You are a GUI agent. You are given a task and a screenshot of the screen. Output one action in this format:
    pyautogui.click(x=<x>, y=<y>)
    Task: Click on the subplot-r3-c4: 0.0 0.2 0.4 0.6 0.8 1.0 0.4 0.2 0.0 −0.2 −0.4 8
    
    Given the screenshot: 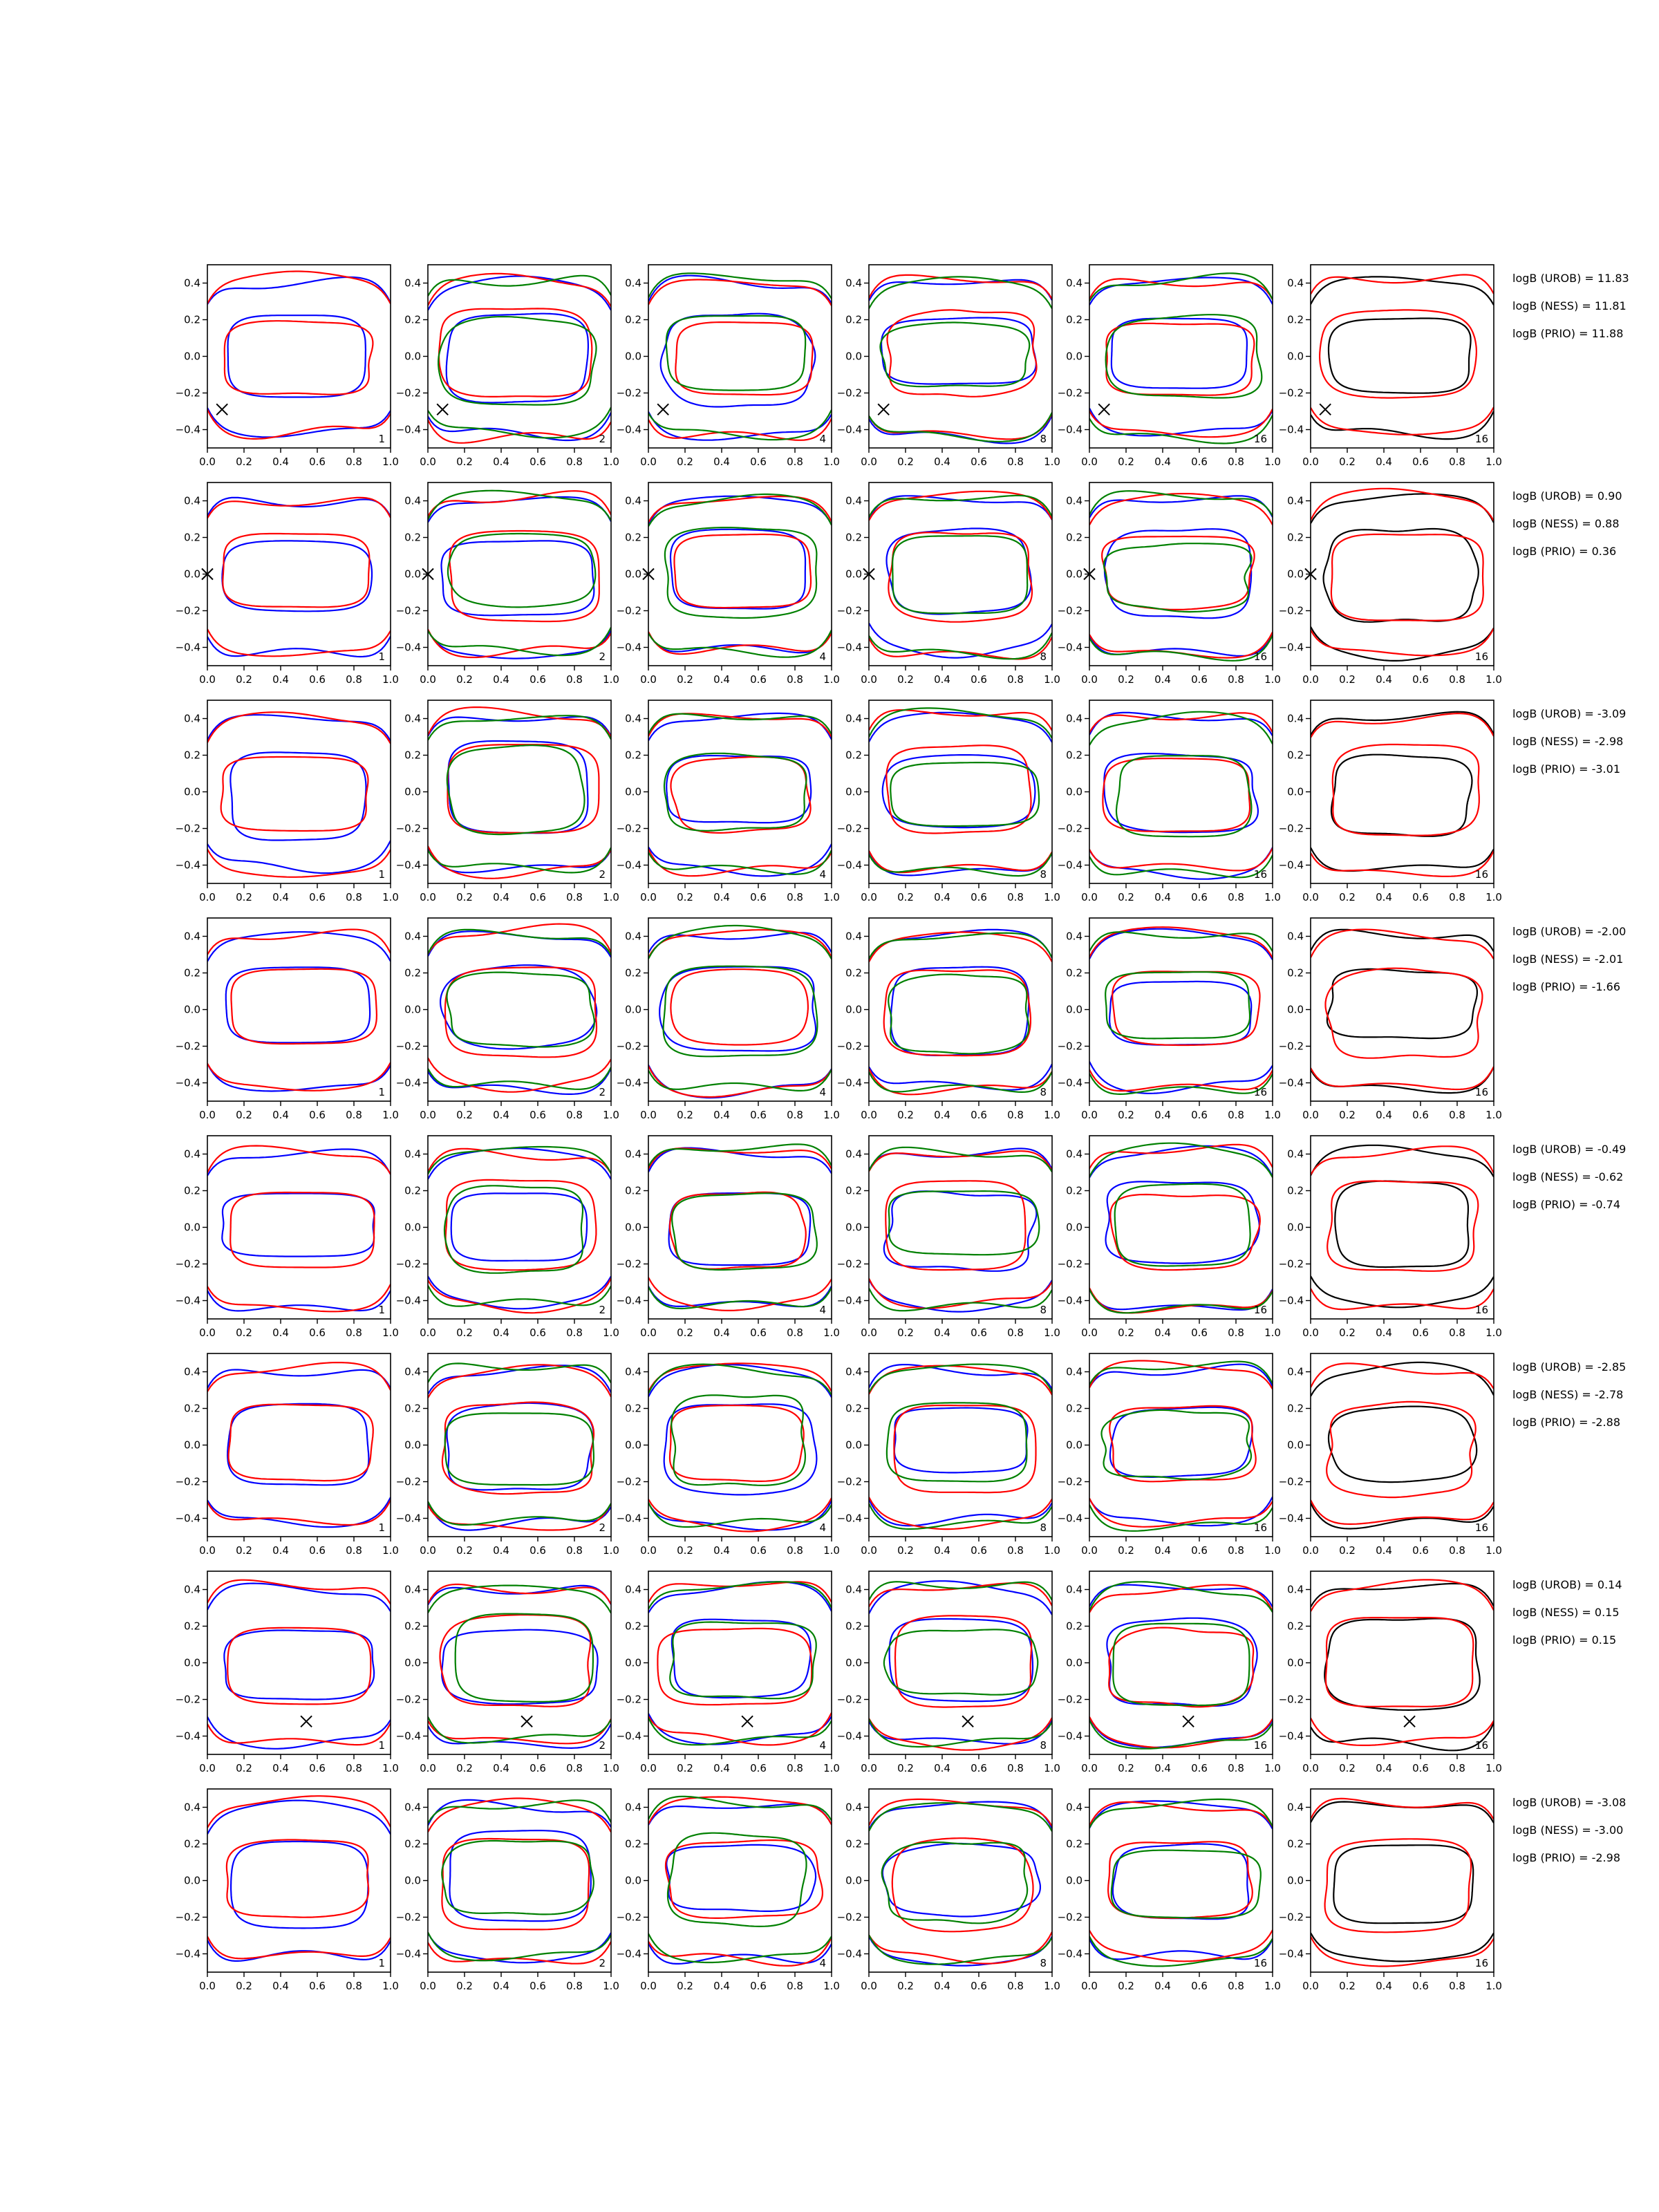 What is the action you would take?
    pyautogui.click(x=948, y=801)
    